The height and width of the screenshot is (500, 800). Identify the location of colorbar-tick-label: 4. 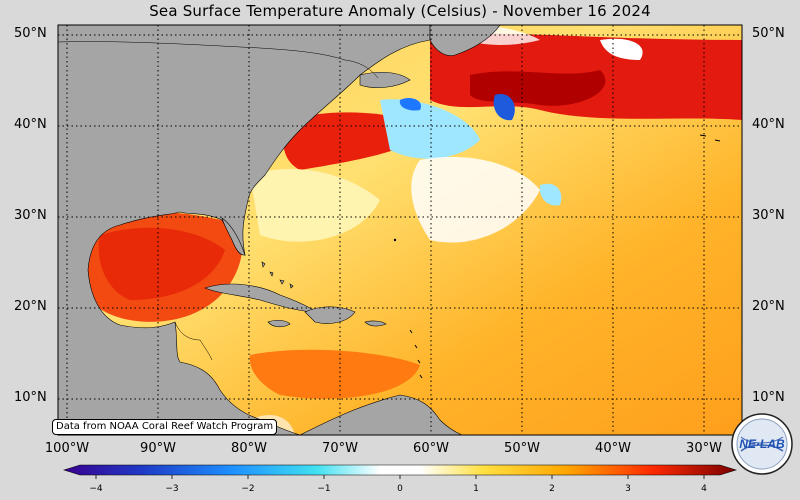
(704, 489).